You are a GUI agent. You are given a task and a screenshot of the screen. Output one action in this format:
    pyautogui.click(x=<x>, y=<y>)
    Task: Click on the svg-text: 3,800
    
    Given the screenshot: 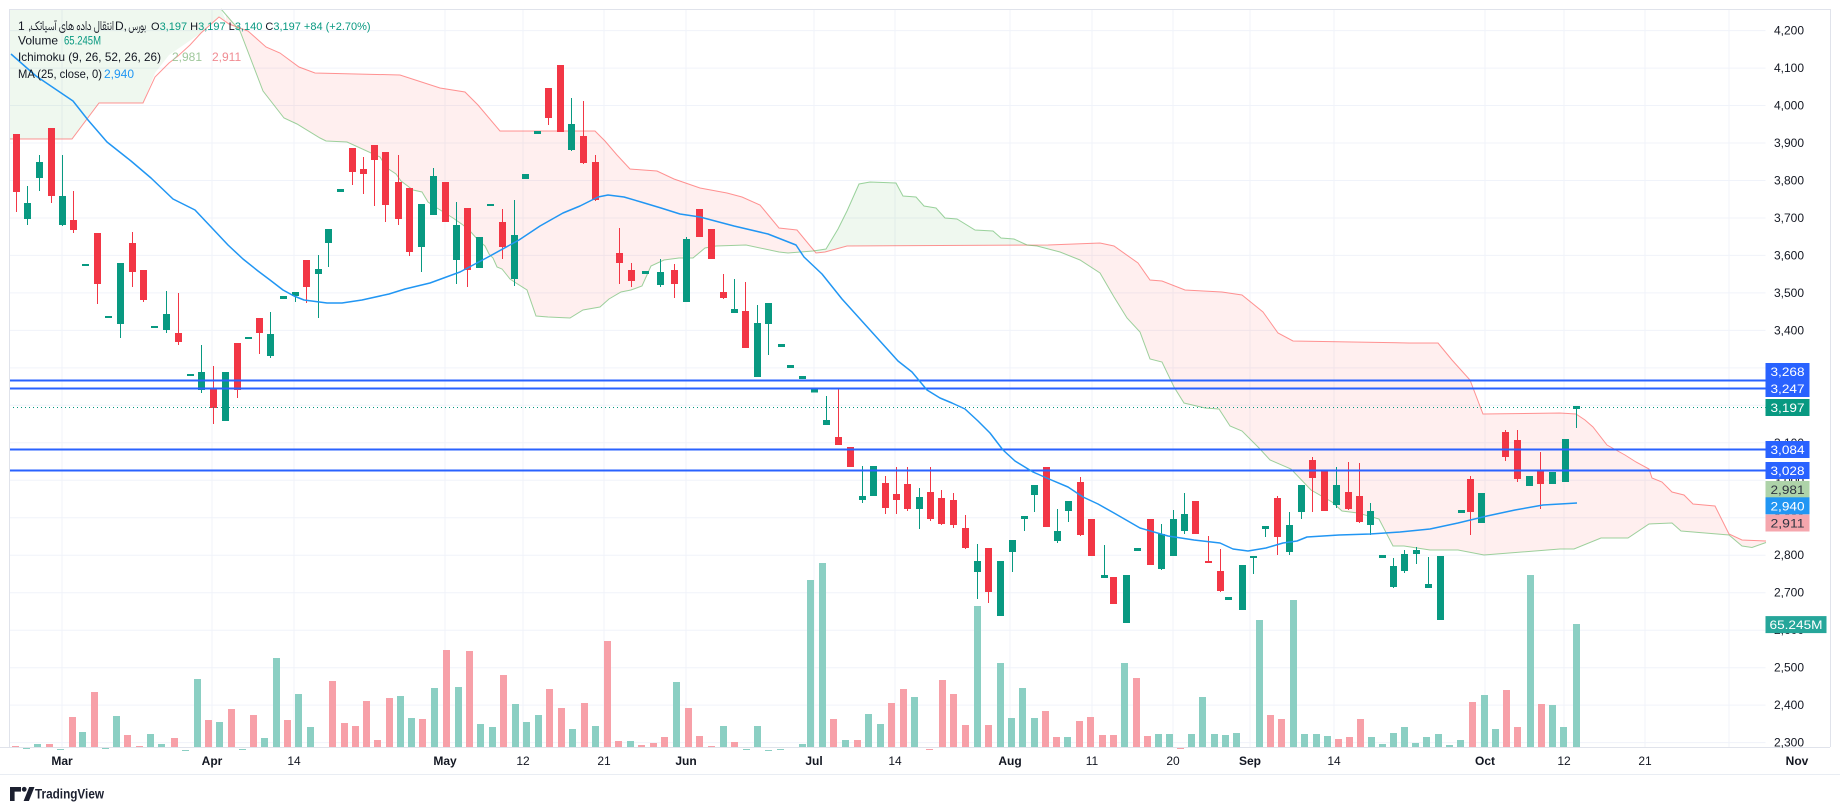 What is the action you would take?
    pyautogui.click(x=1789, y=181)
    